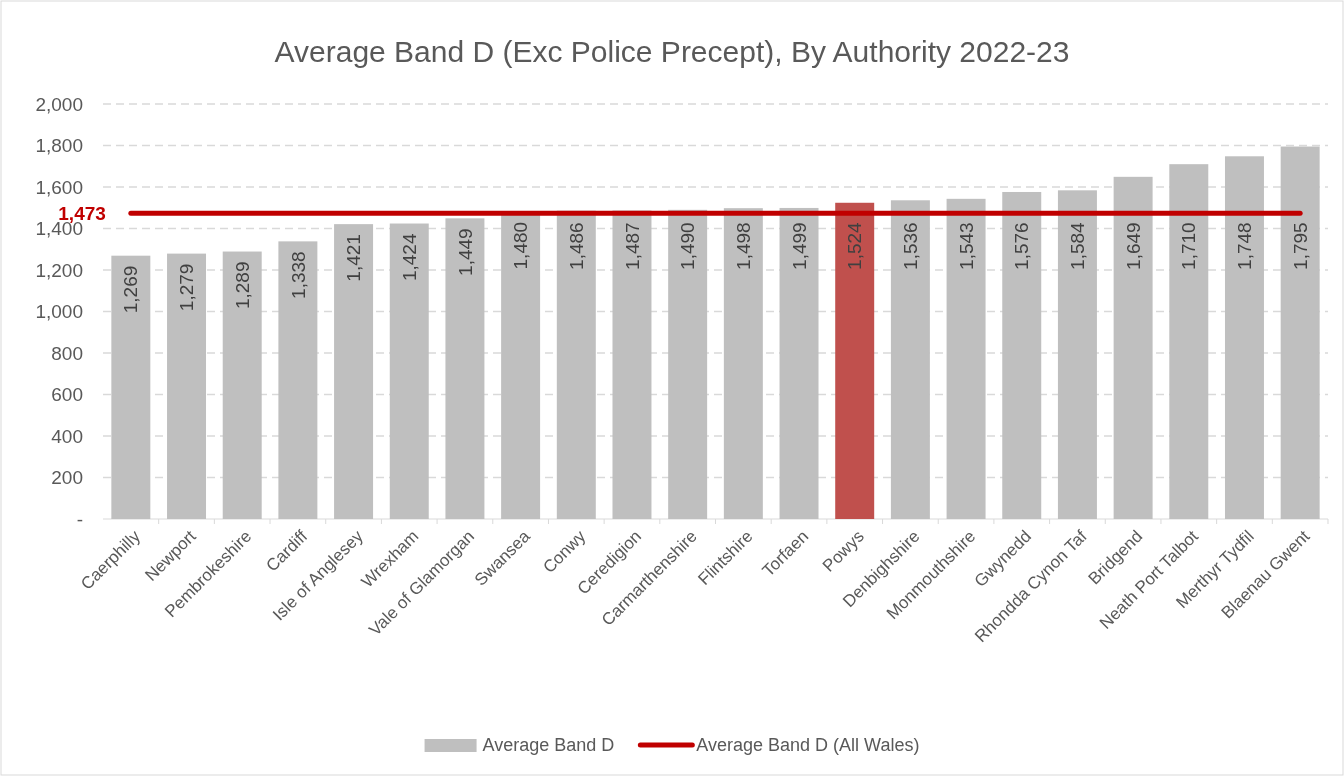  What do you see at coordinates (855, 245) in the screenshot?
I see `data-label: 1,524` at bounding box center [855, 245].